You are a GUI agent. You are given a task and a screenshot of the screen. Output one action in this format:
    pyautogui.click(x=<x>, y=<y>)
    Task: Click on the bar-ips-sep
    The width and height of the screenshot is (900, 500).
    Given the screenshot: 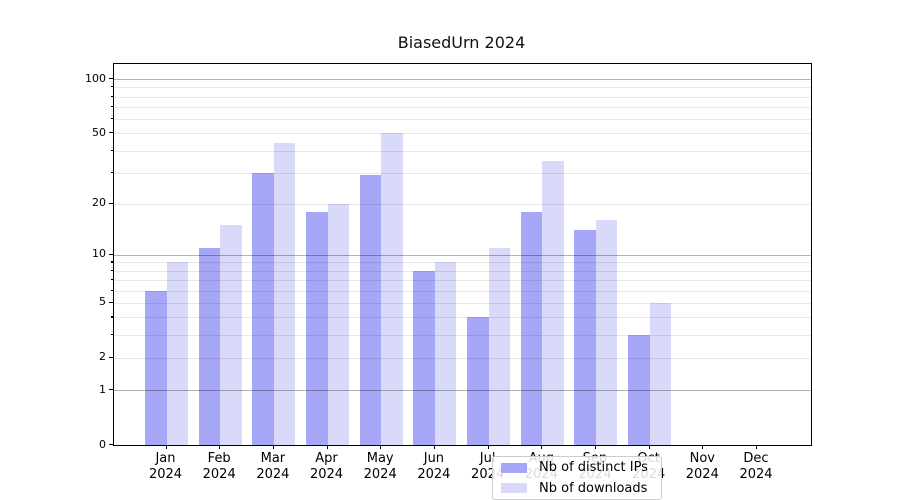 What is the action you would take?
    pyautogui.click(x=585, y=337)
    